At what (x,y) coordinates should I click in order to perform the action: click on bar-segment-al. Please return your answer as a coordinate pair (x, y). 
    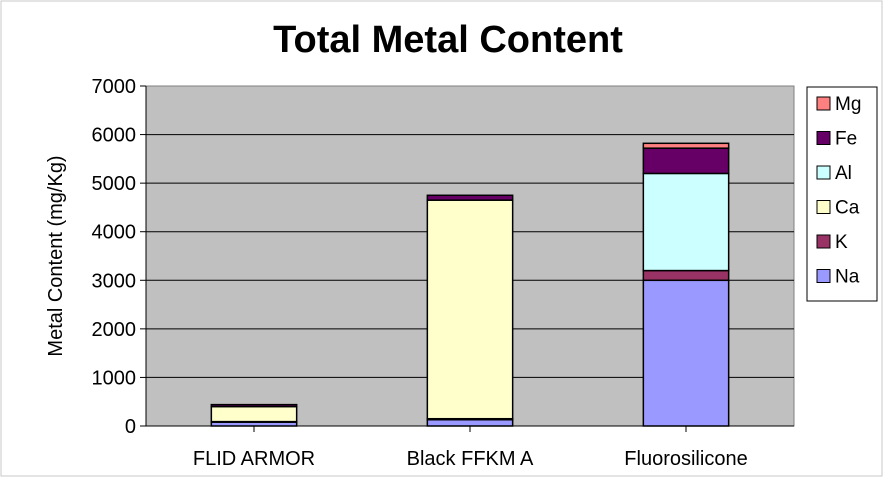
    Looking at the image, I should click on (686, 222).